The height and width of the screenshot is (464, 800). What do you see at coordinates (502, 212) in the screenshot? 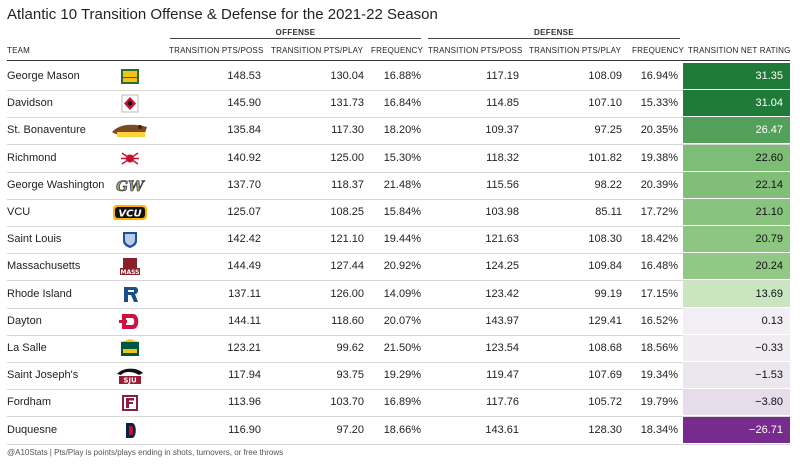
I see `defense-transition-pts-poss-cell: 103.98` at bounding box center [502, 212].